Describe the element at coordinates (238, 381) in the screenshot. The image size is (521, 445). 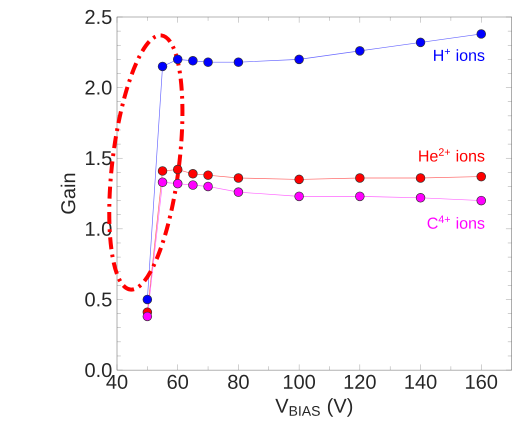
I see `x-tick-label: 80` at that location.